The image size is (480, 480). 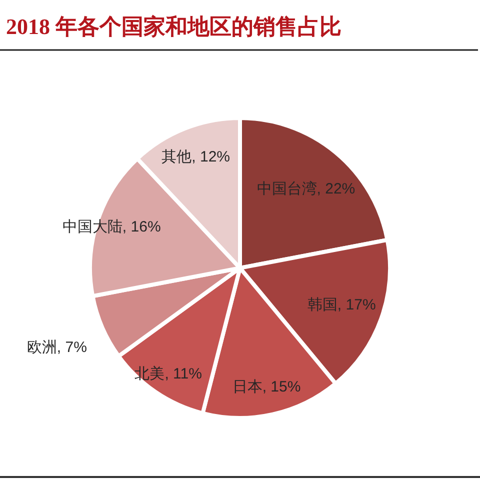 I want to click on slice-label: 韩国, 17%, so click(x=341, y=305).